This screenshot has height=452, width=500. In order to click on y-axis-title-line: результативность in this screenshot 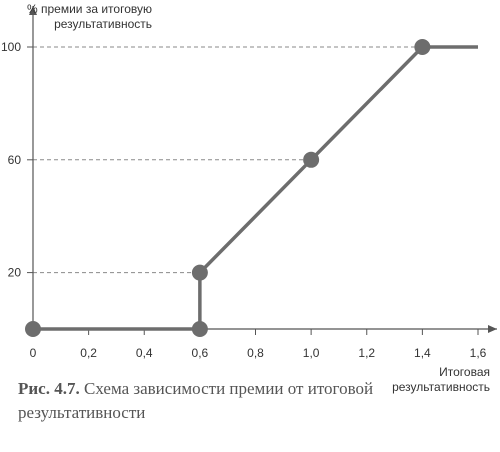, I will do `click(103, 24)`.